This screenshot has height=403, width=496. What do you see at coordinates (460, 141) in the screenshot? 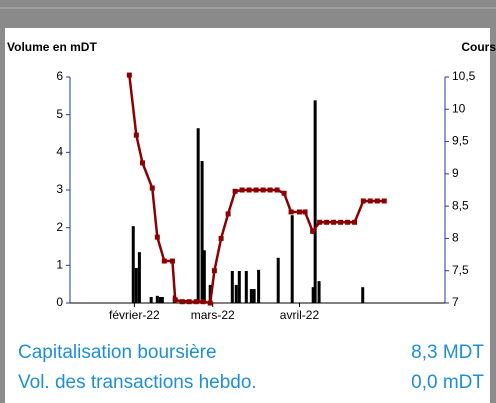
I see `y2-tick-label: 9,5` at bounding box center [460, 141].